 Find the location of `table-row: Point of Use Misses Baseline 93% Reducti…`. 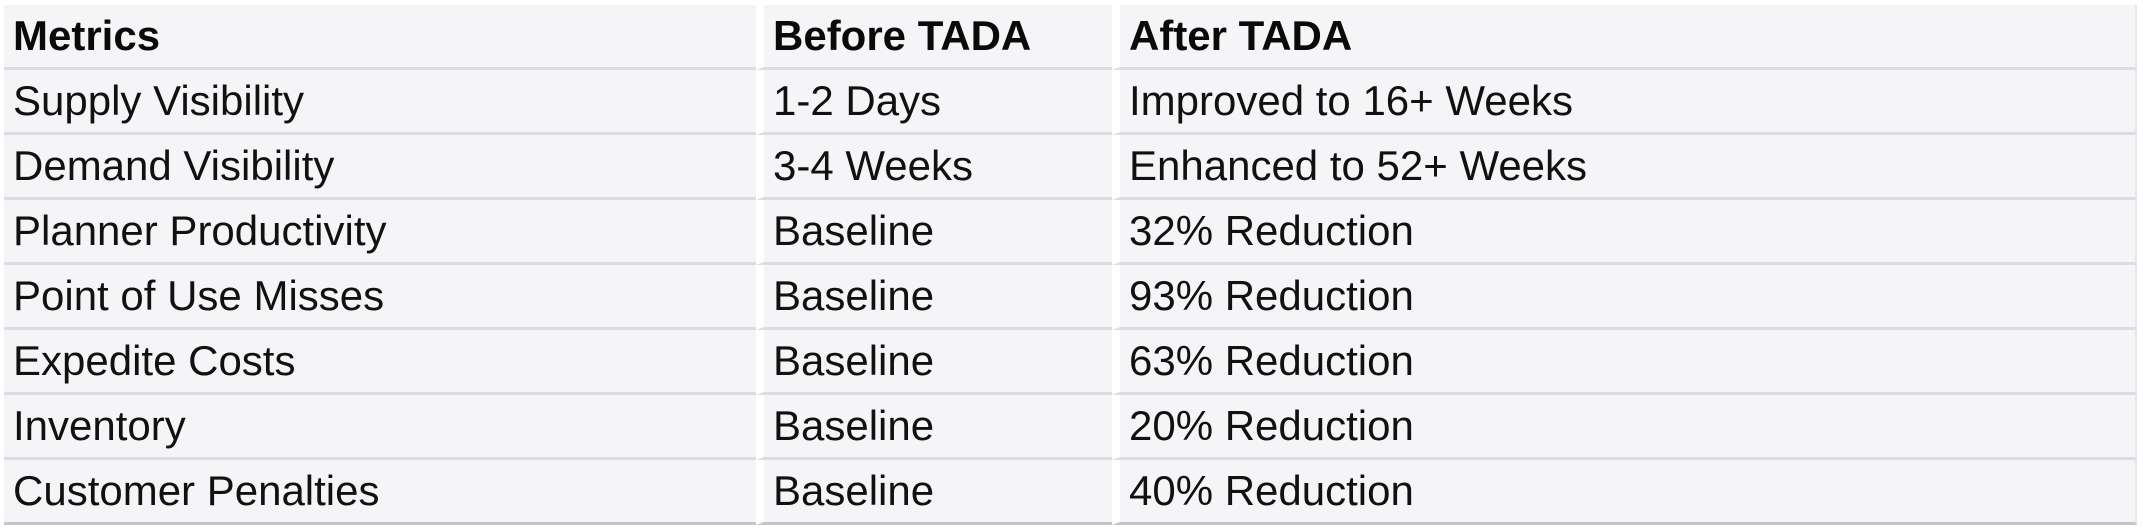

table-row: Point of Use Misses Baseline 93% Reducti… is located at coordinates (1070, 297).